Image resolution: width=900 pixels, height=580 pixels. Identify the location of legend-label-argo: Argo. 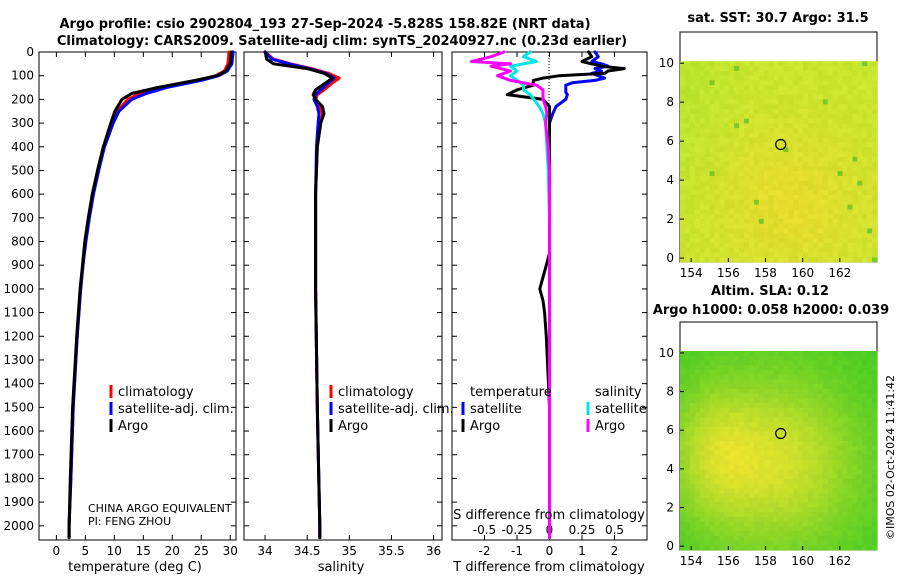
(133, 426).